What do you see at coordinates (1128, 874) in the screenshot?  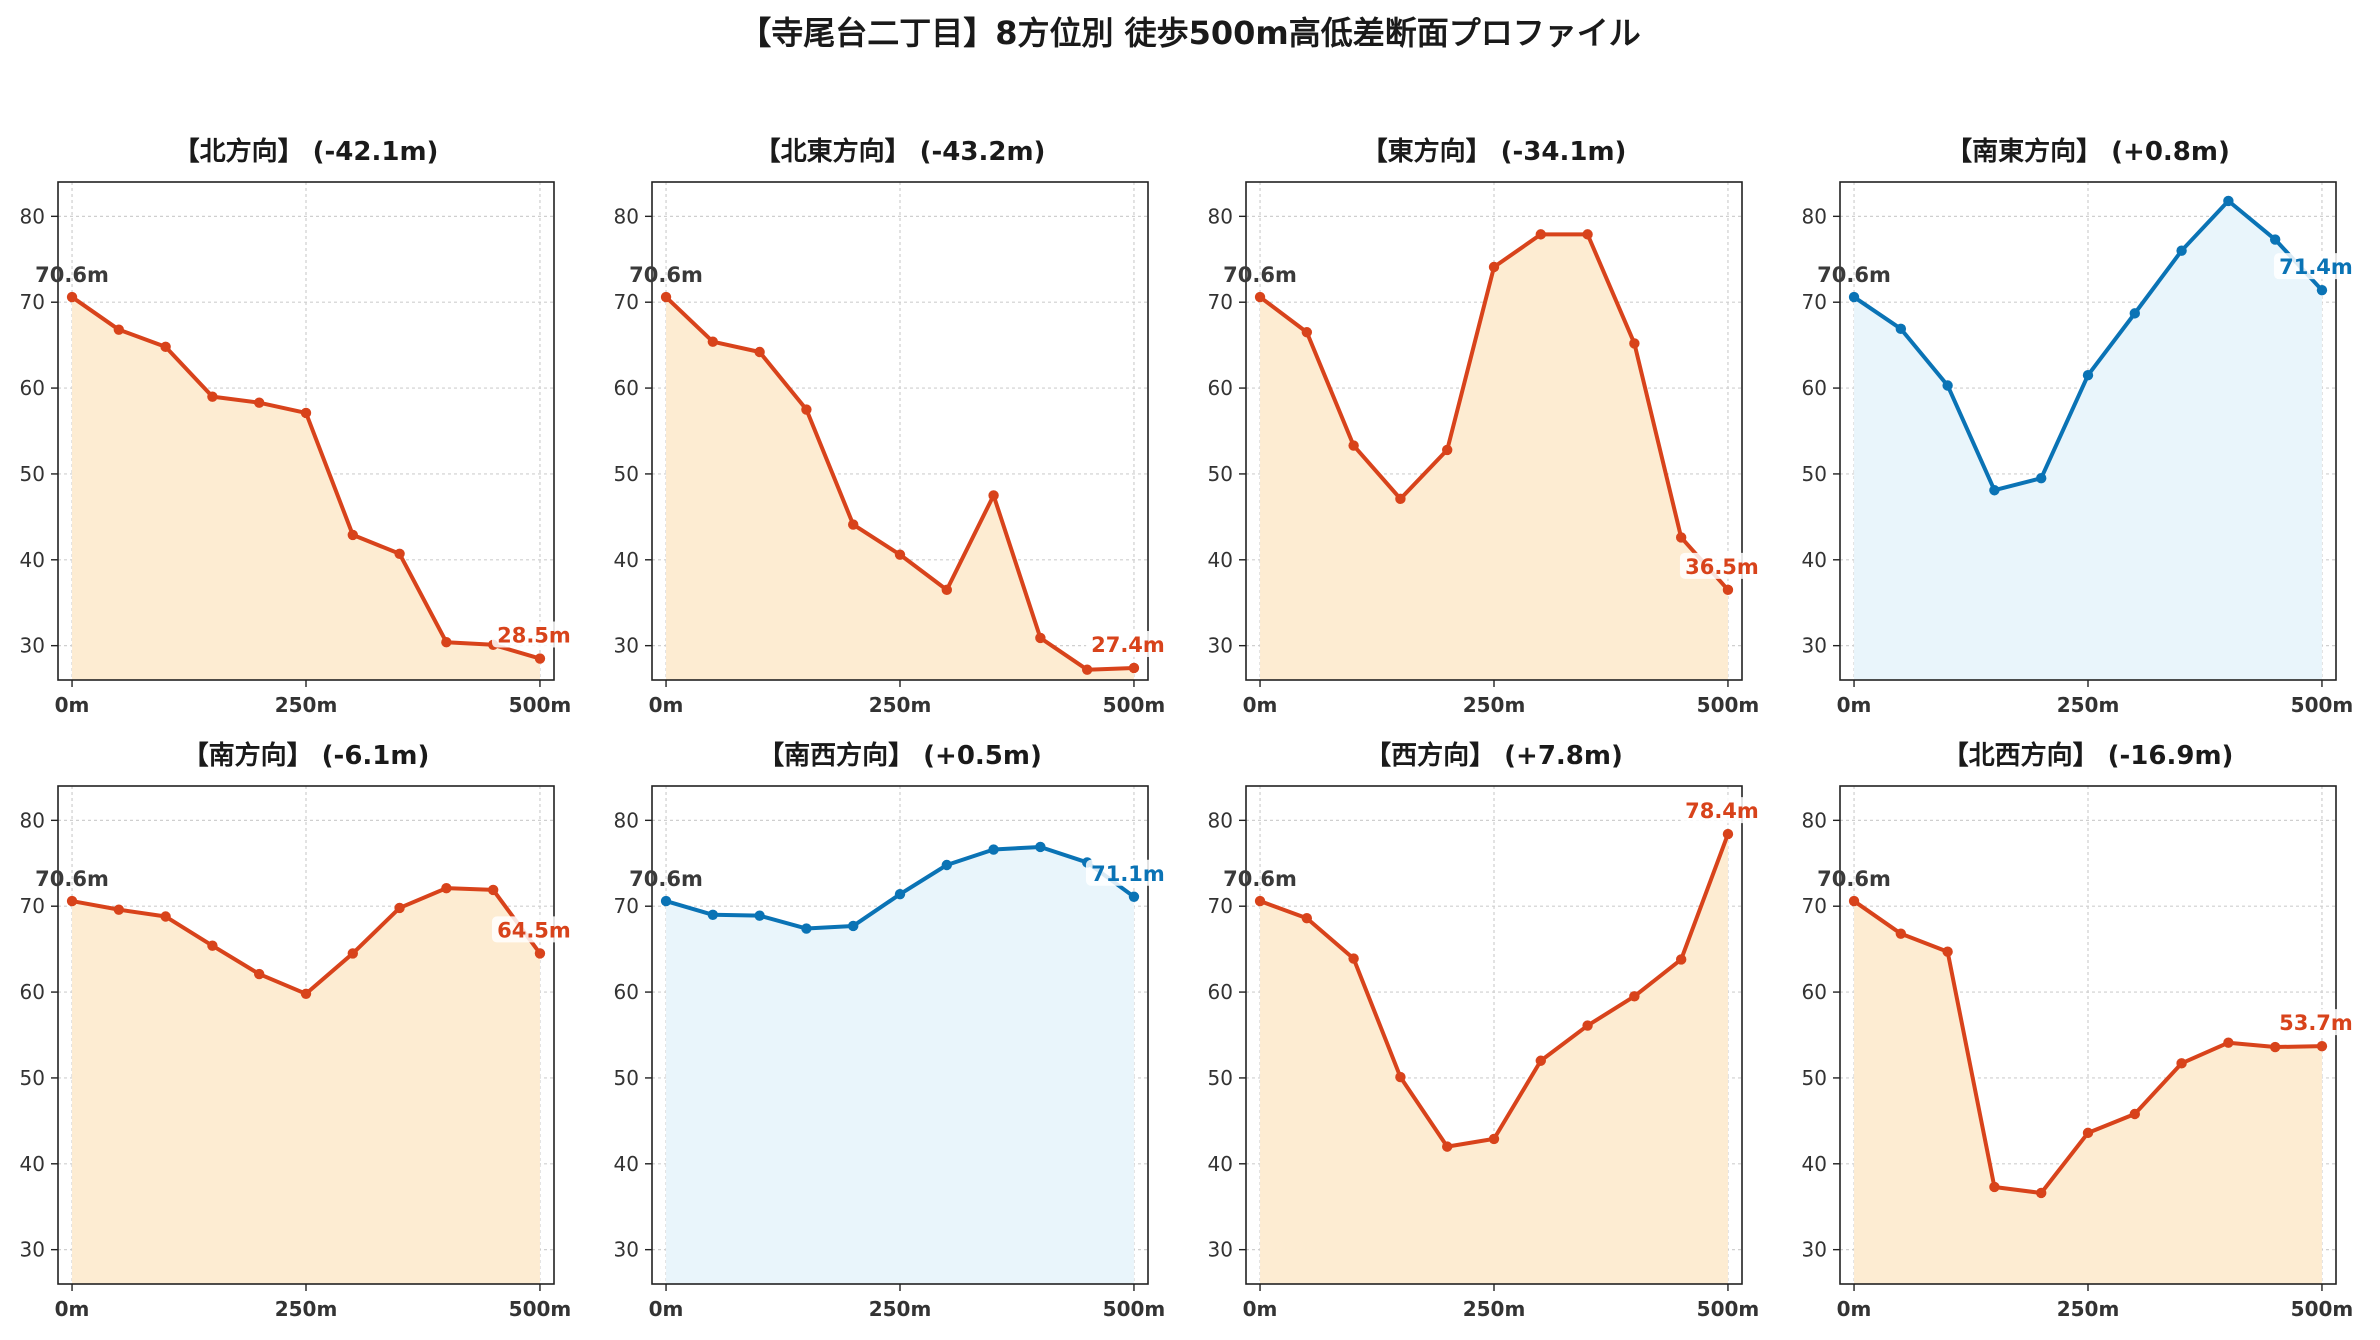 I see `end-elevation-label: 71.1m` at bounding box center [1128, 874].